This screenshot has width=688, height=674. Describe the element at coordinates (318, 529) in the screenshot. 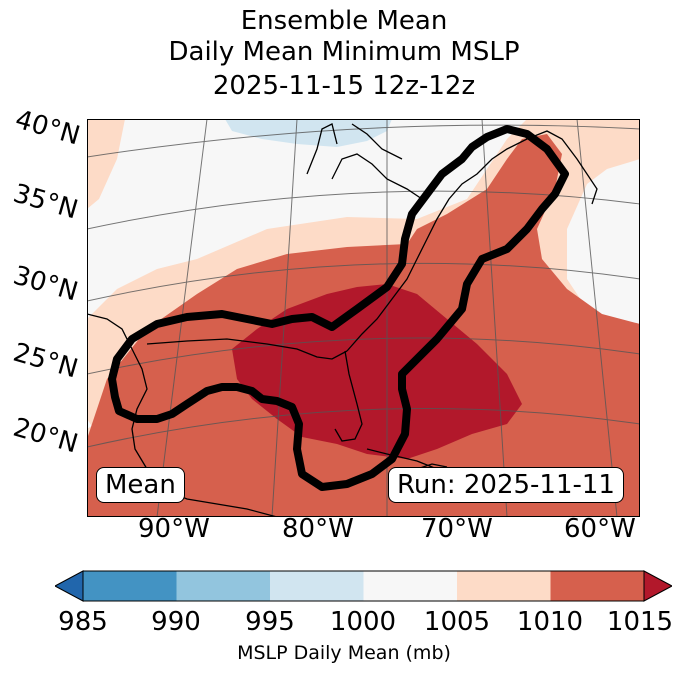

I see `lon-label-80: 80°W` at that location.